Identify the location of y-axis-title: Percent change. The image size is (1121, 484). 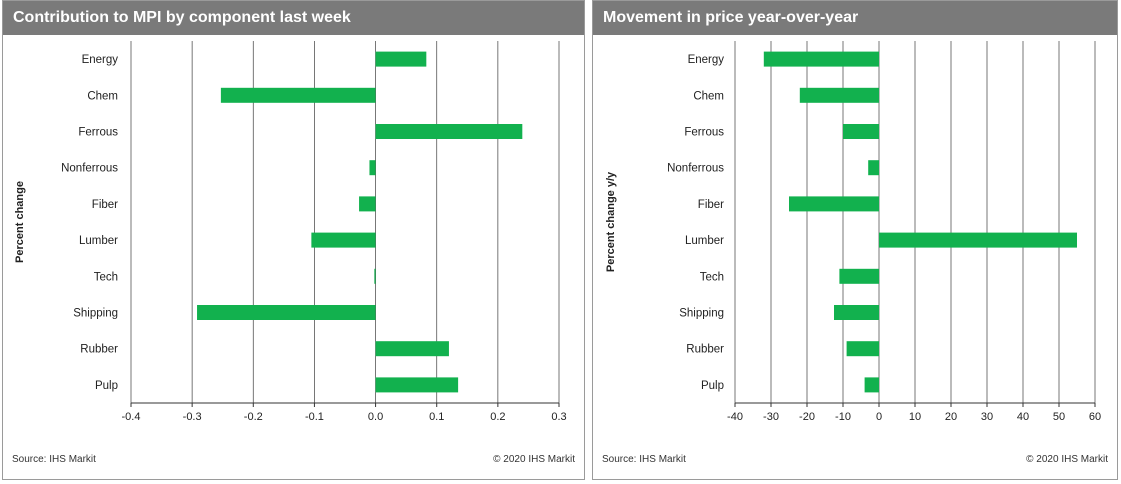
(20, 222).